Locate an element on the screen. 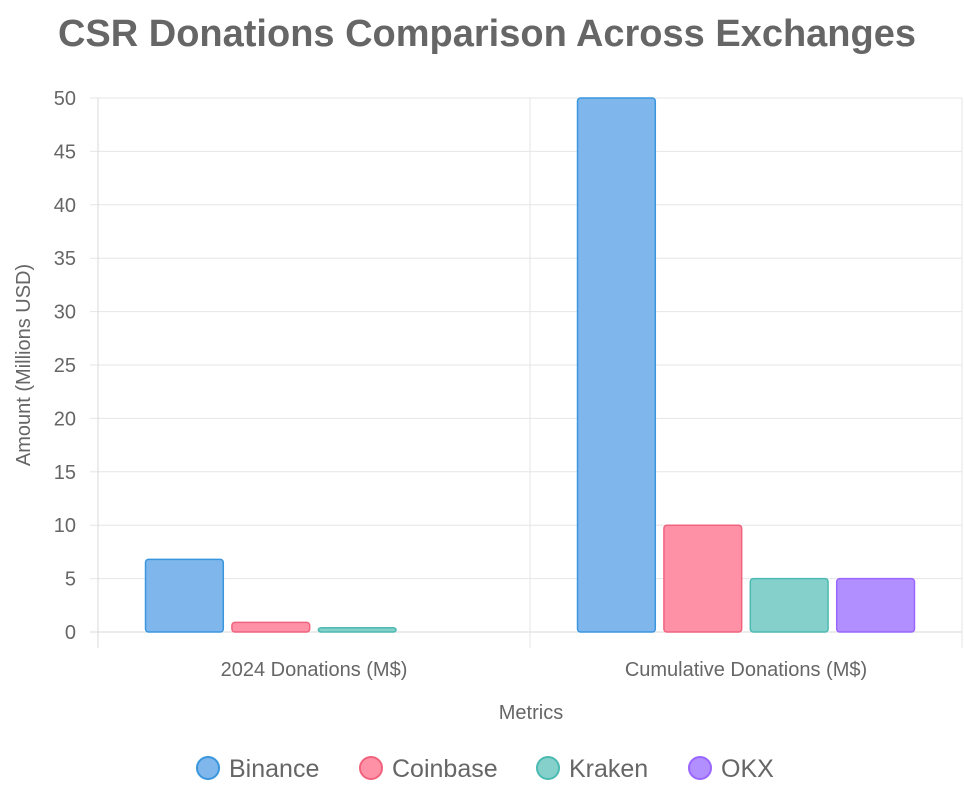 The image size is (964, 802). legend-marker-binance is located at coordinates (208, 768).